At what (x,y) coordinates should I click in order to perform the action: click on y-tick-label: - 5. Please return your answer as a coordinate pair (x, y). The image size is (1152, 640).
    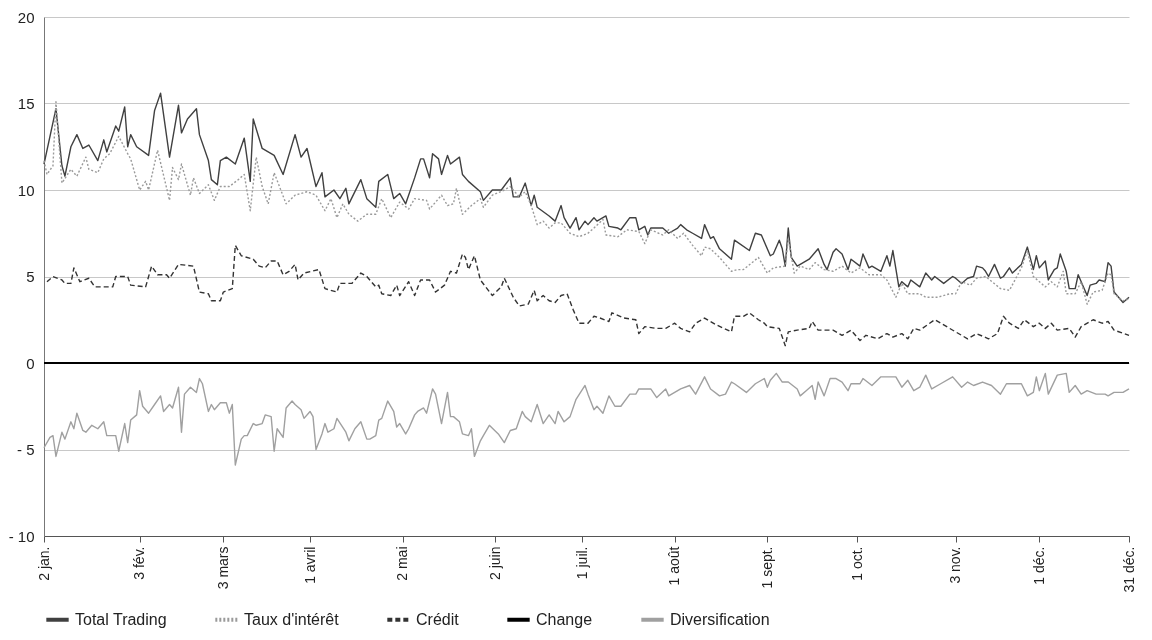
    Looking at the image, I should click on (25, 449).